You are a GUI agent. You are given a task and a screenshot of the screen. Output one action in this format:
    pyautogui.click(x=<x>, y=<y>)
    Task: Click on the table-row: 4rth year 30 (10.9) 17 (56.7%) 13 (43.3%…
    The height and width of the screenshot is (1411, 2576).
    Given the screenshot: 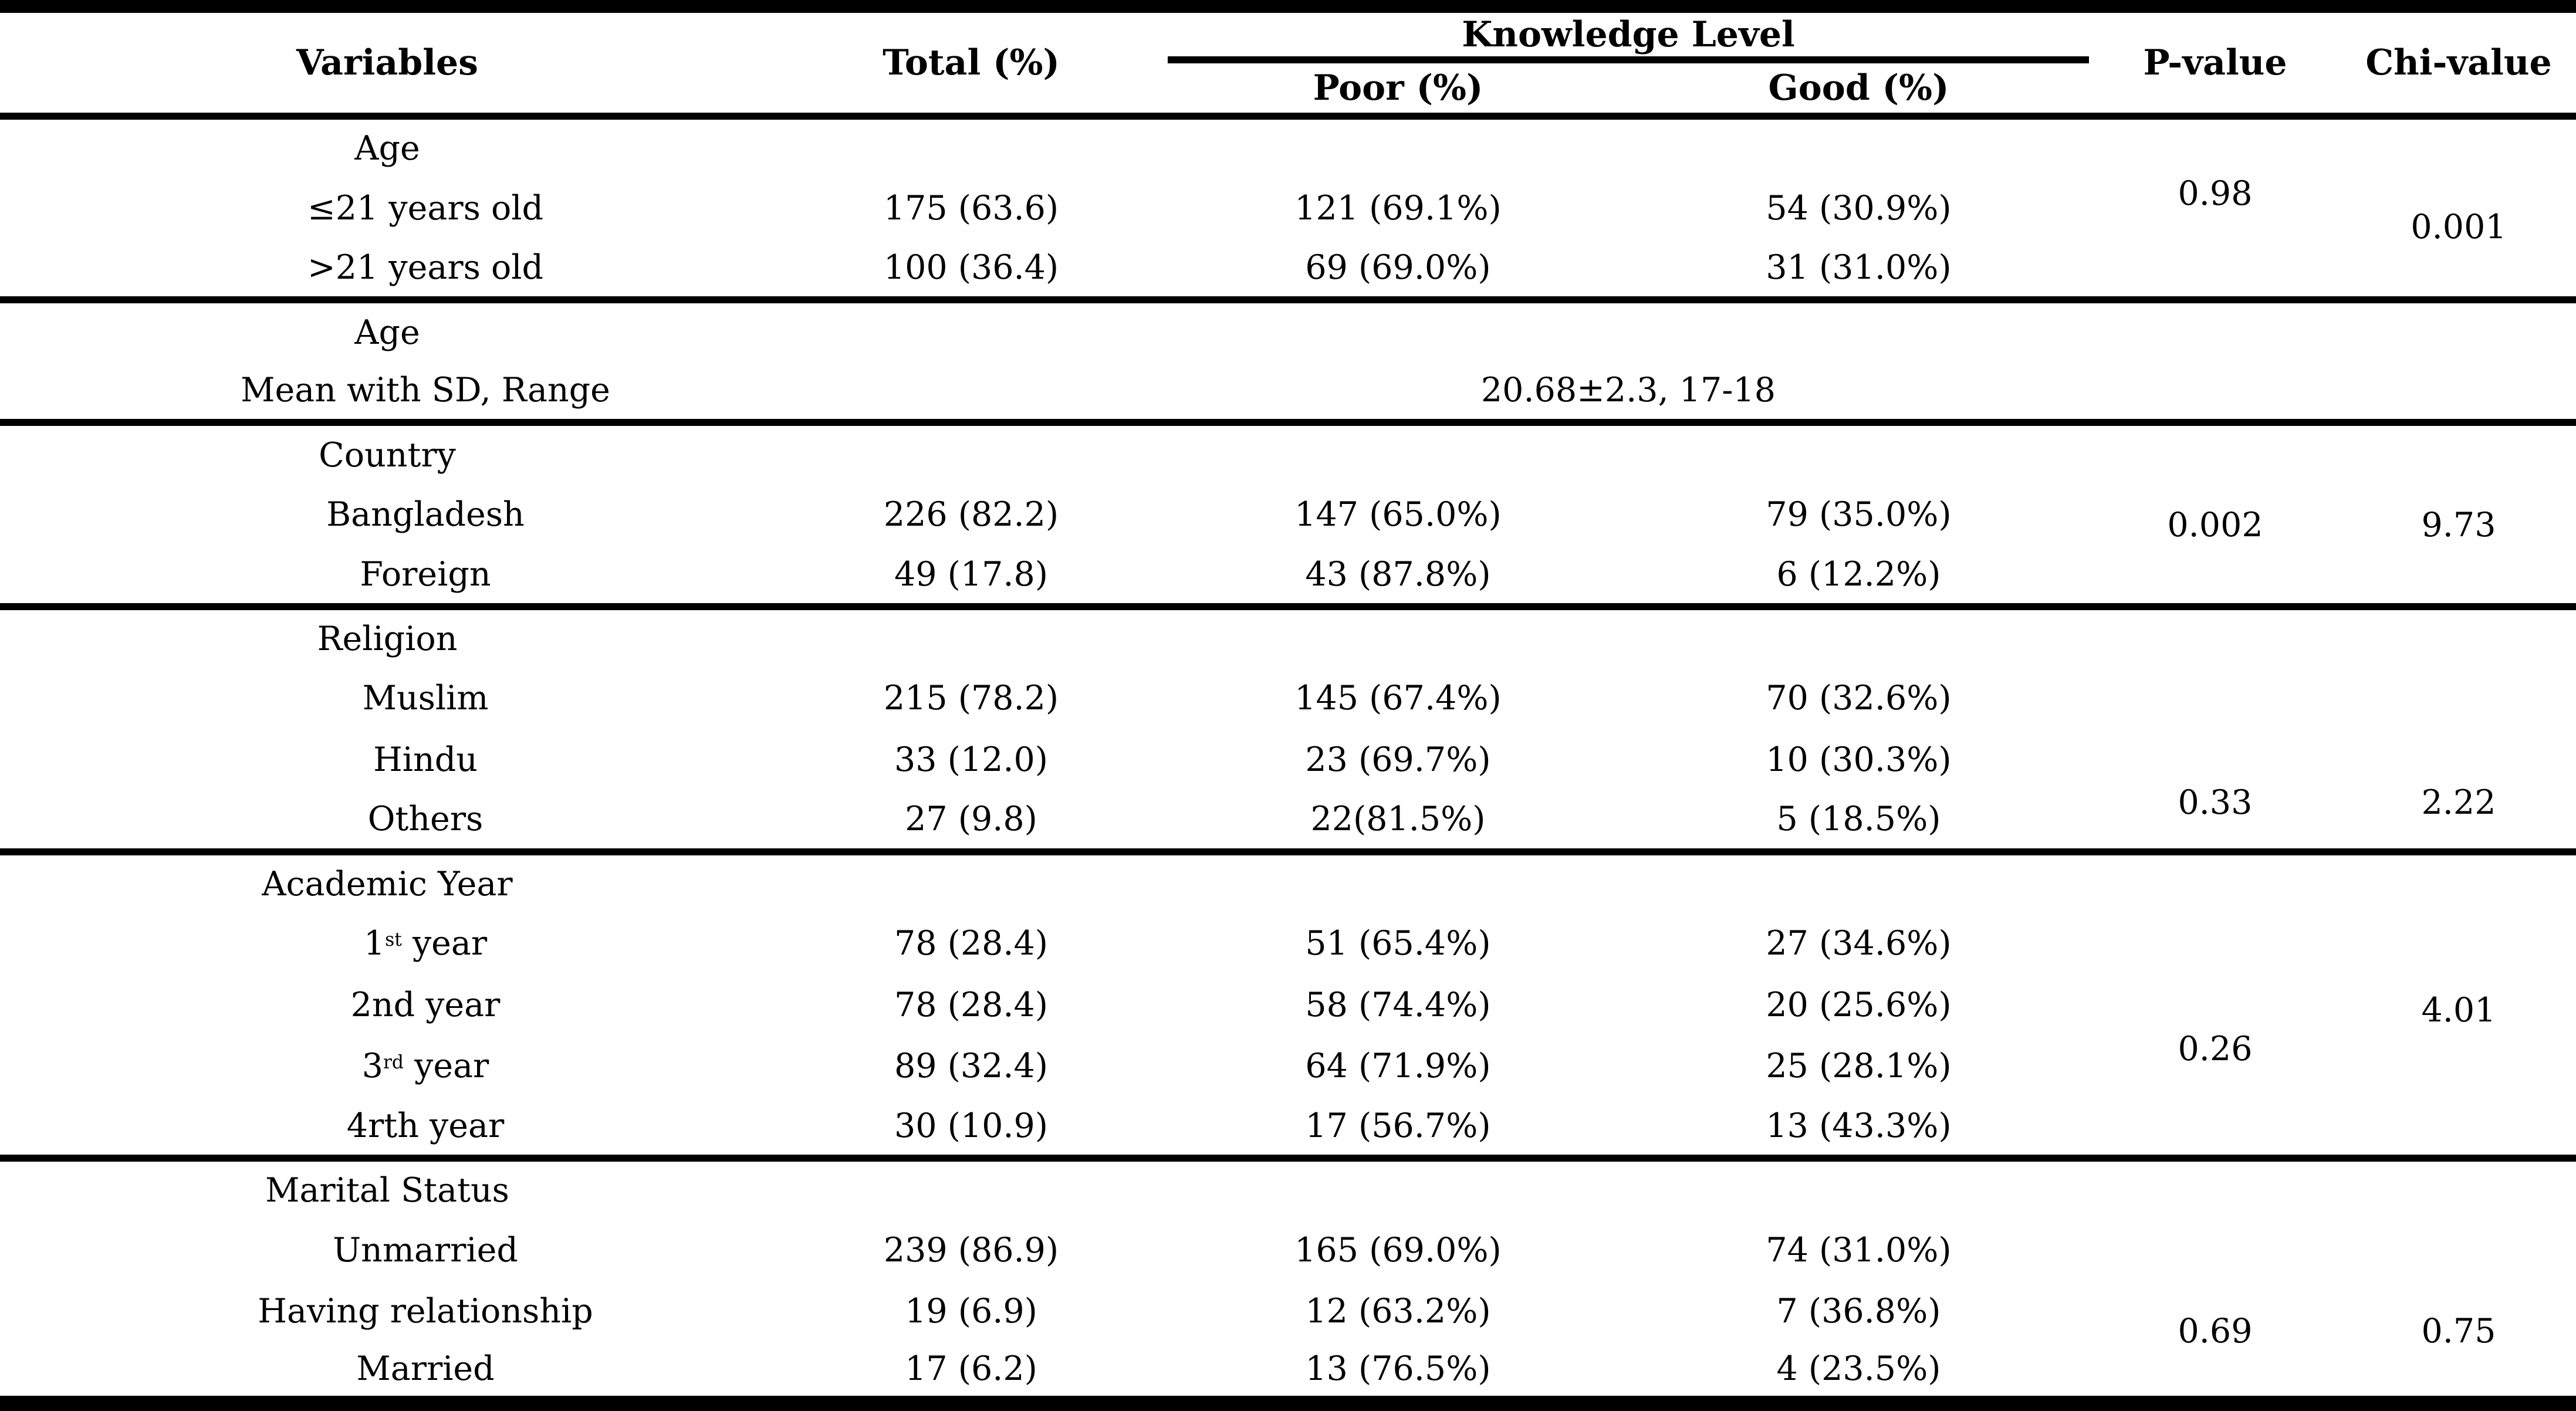 What is the action you would take?
    pyautogui.click(x=1288, y=1127)
    